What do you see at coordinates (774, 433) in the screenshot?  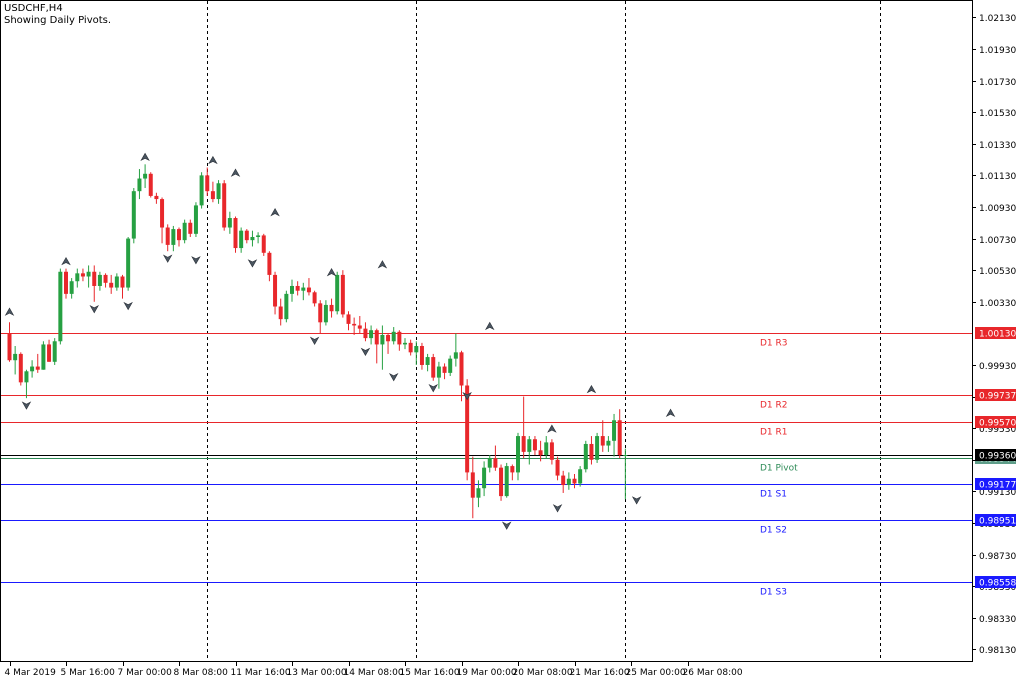 I see `pivot-level-label: D1 R1` at bounding box center [774, 433].